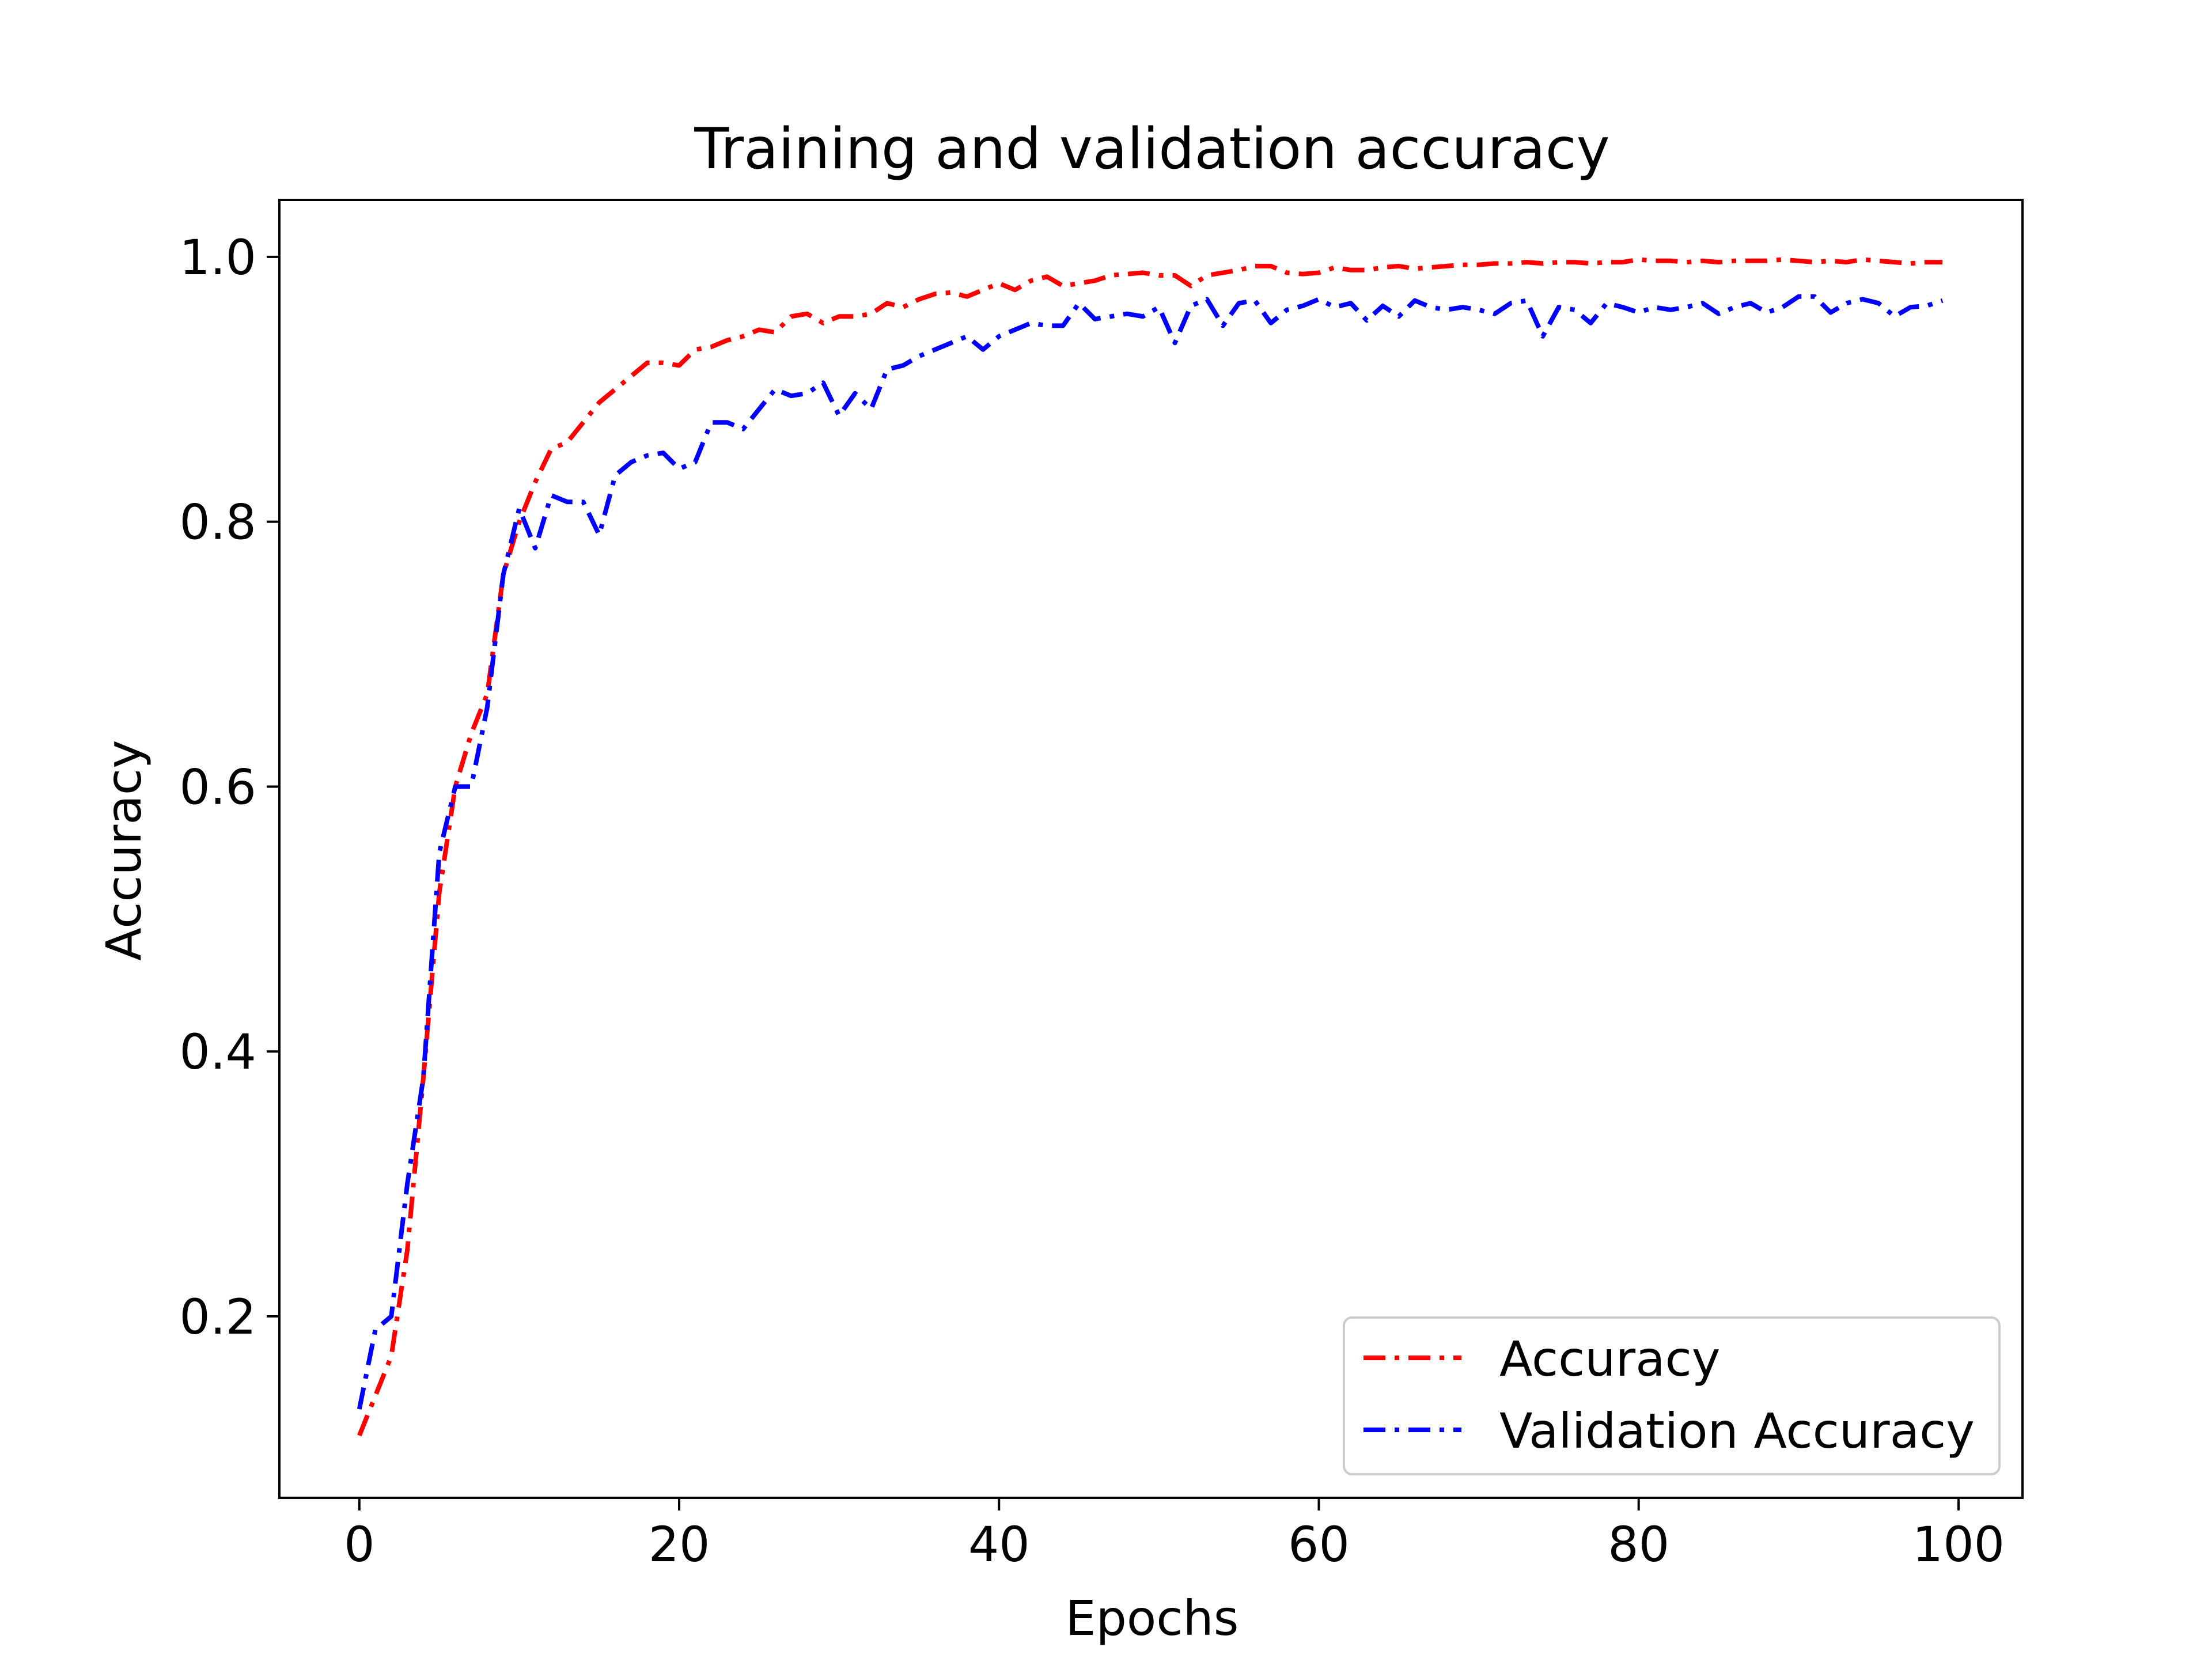 The width and height of the screenshot is (2212, 1662). What do you see at coordinates (1152, 1618) in the screenshot?
I see `x-axis-label: Epochs` at bounding box center [1152, 1618].